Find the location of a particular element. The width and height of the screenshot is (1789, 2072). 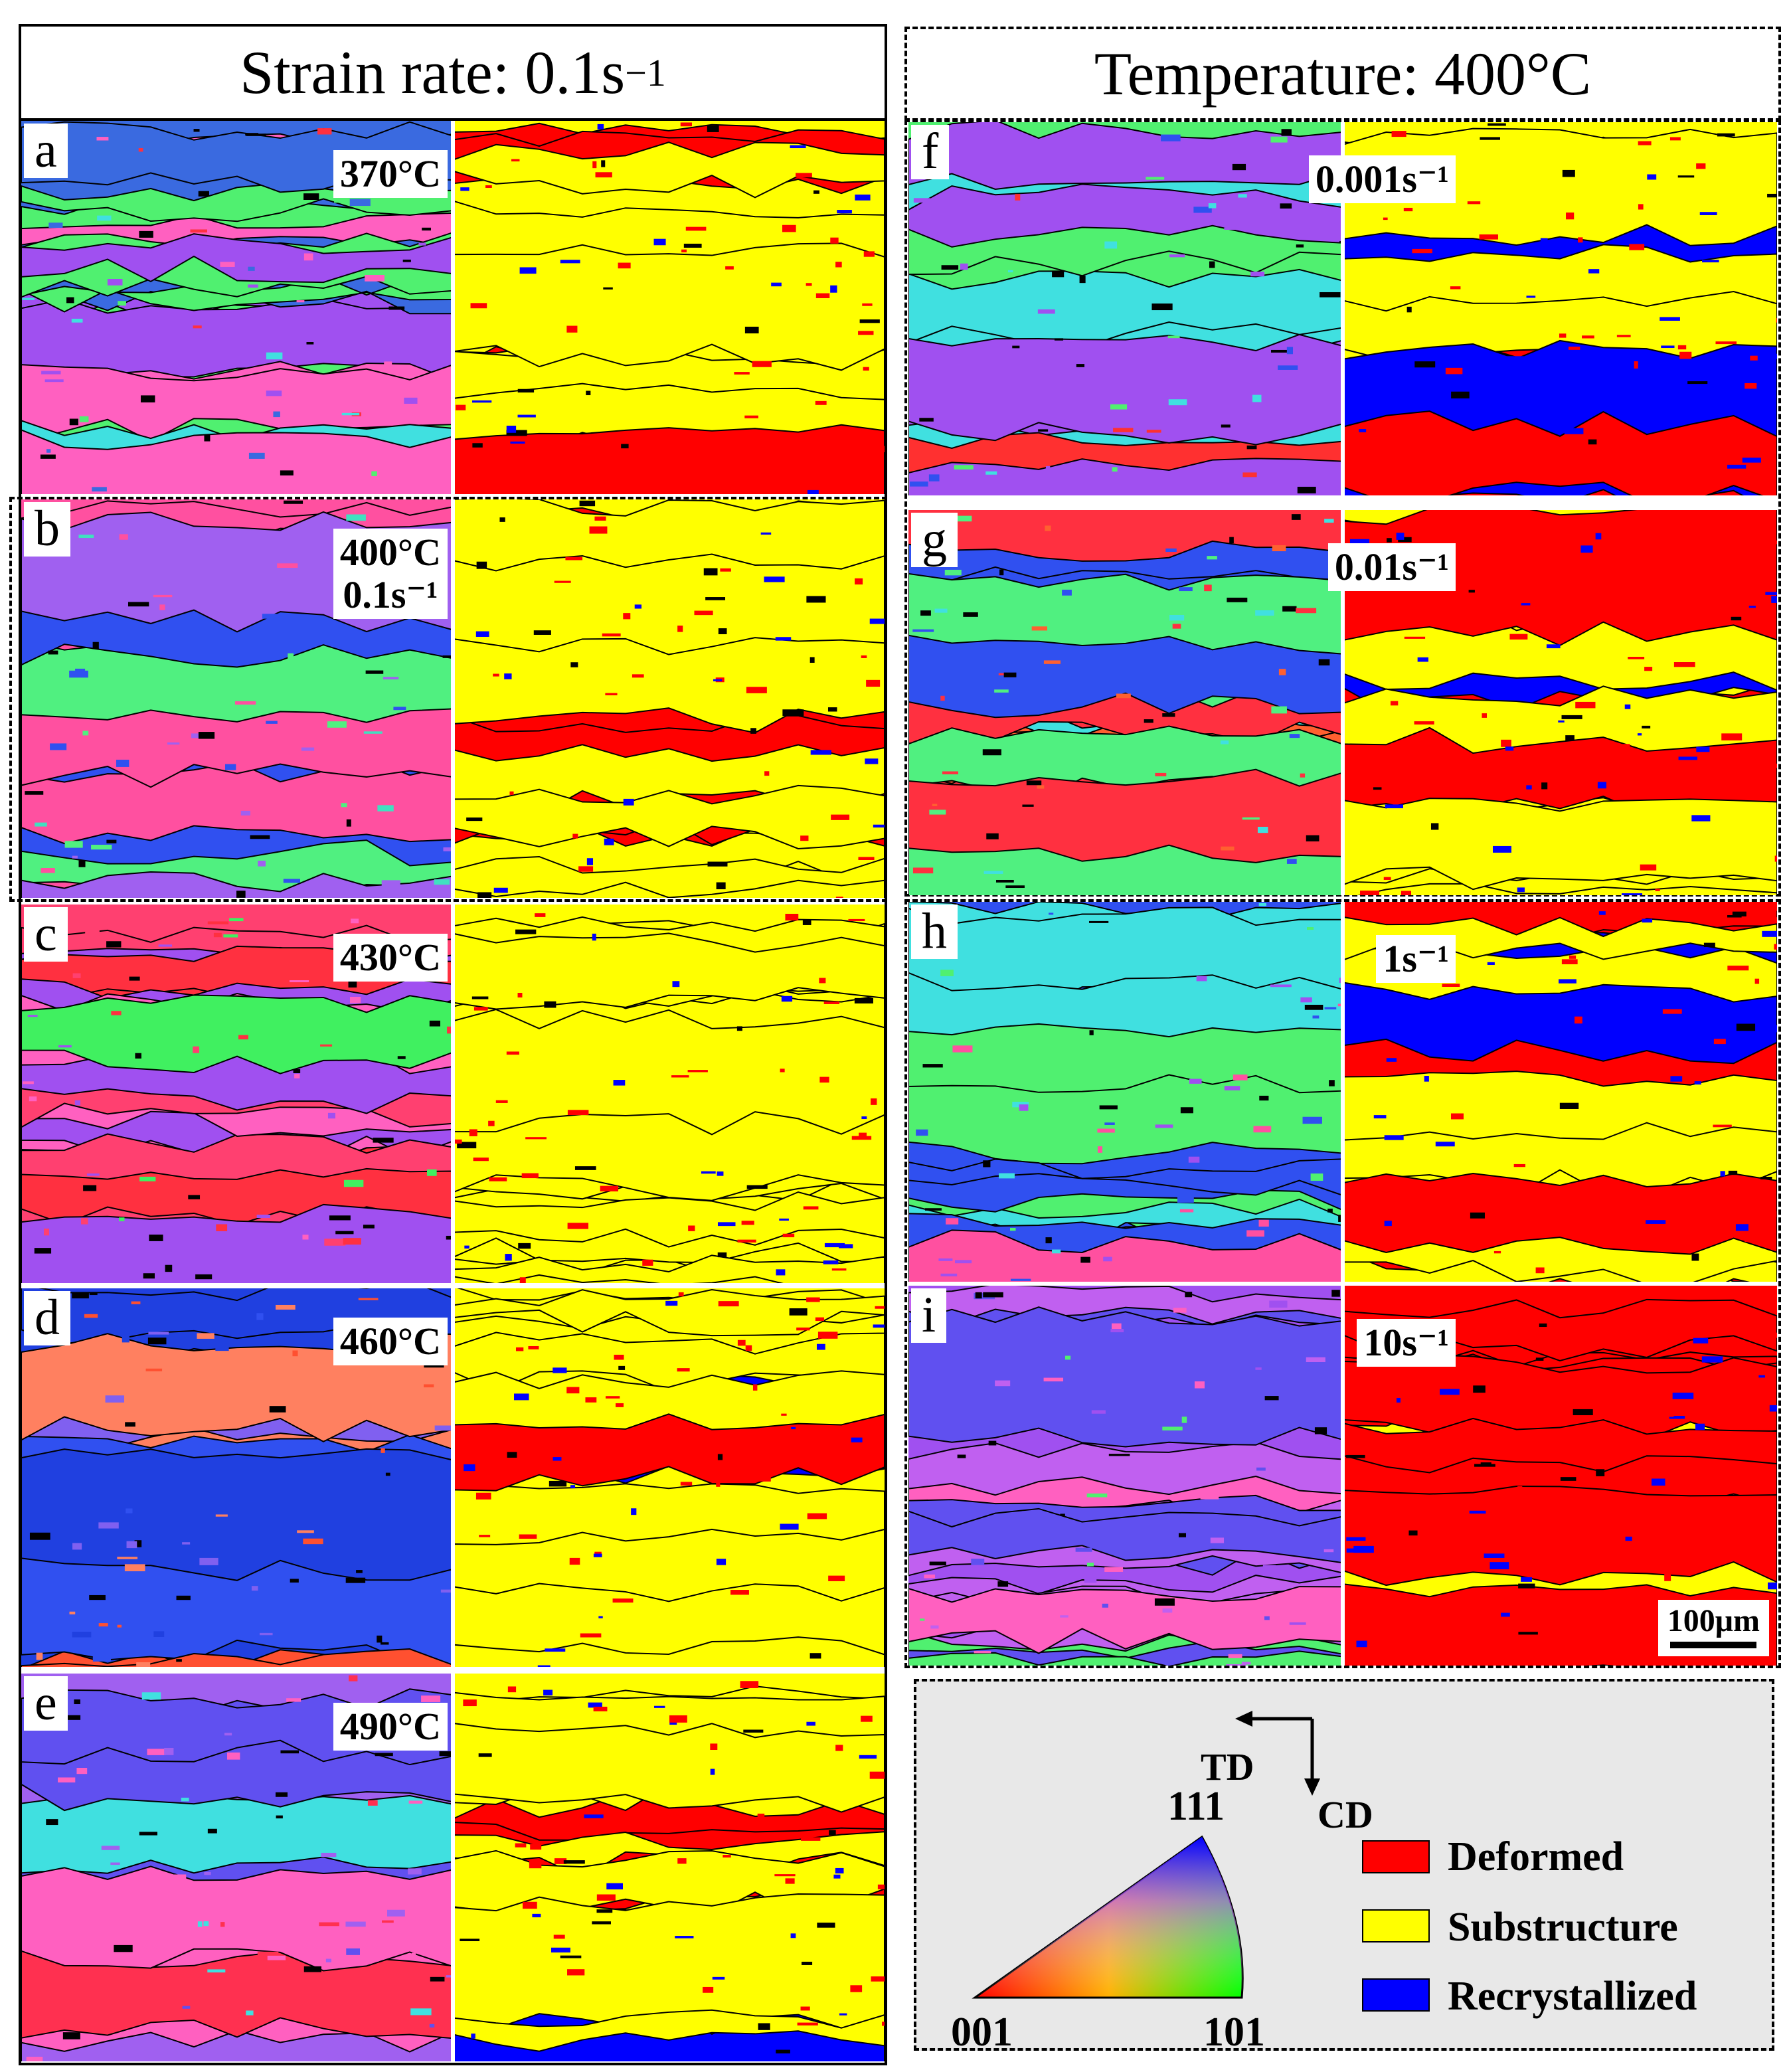

td-arrowhead is located at coordinates (1243, 1719).